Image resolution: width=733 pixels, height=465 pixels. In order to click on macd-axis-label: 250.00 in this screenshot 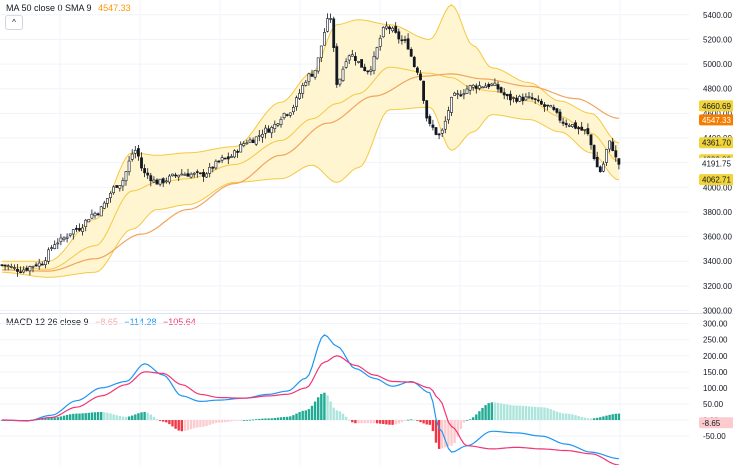, I will do `click(715, 340)`.